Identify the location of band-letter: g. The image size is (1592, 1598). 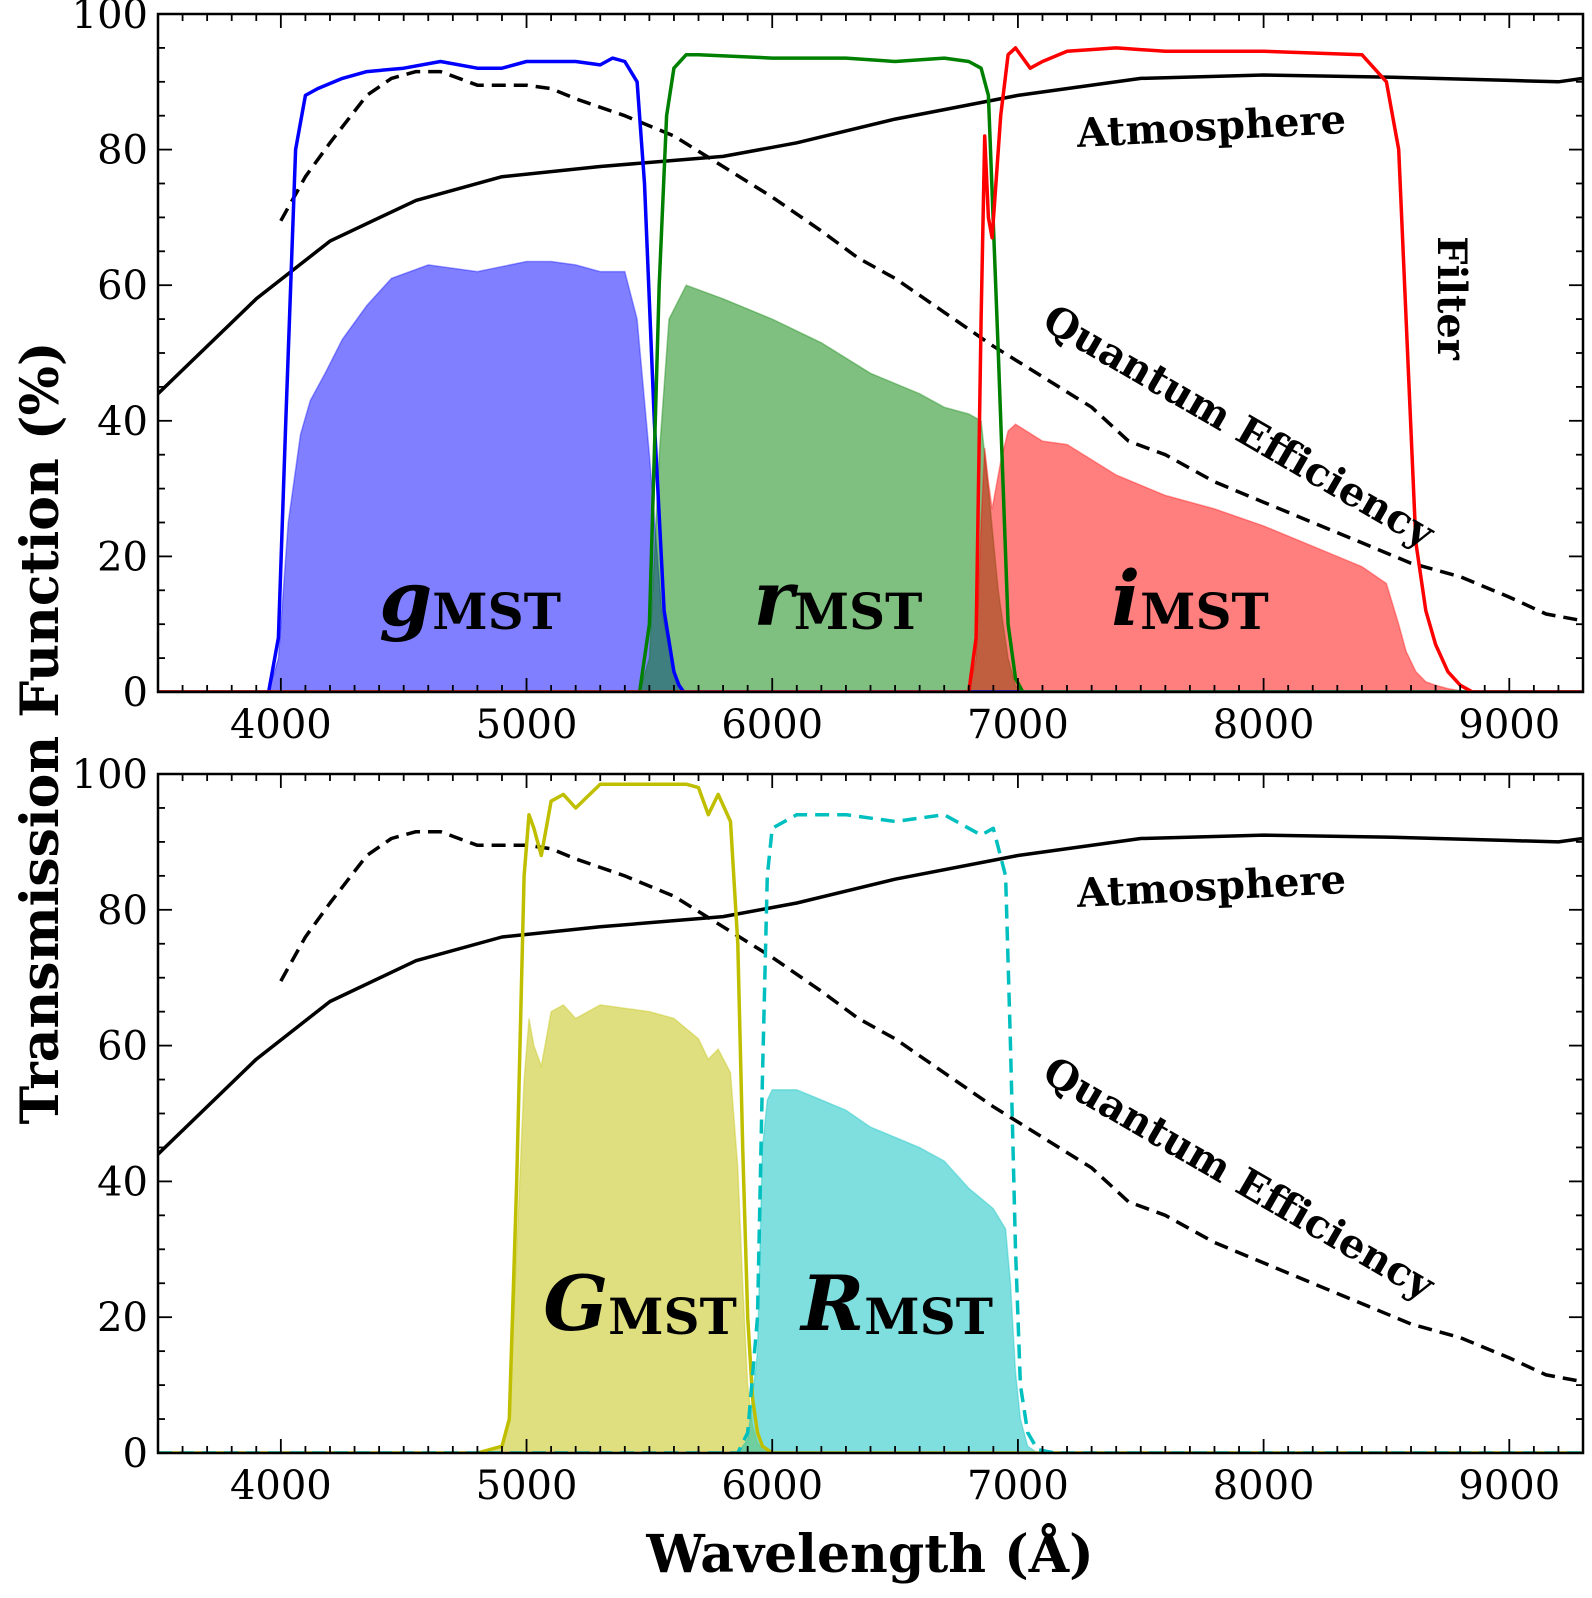
(405, 598).